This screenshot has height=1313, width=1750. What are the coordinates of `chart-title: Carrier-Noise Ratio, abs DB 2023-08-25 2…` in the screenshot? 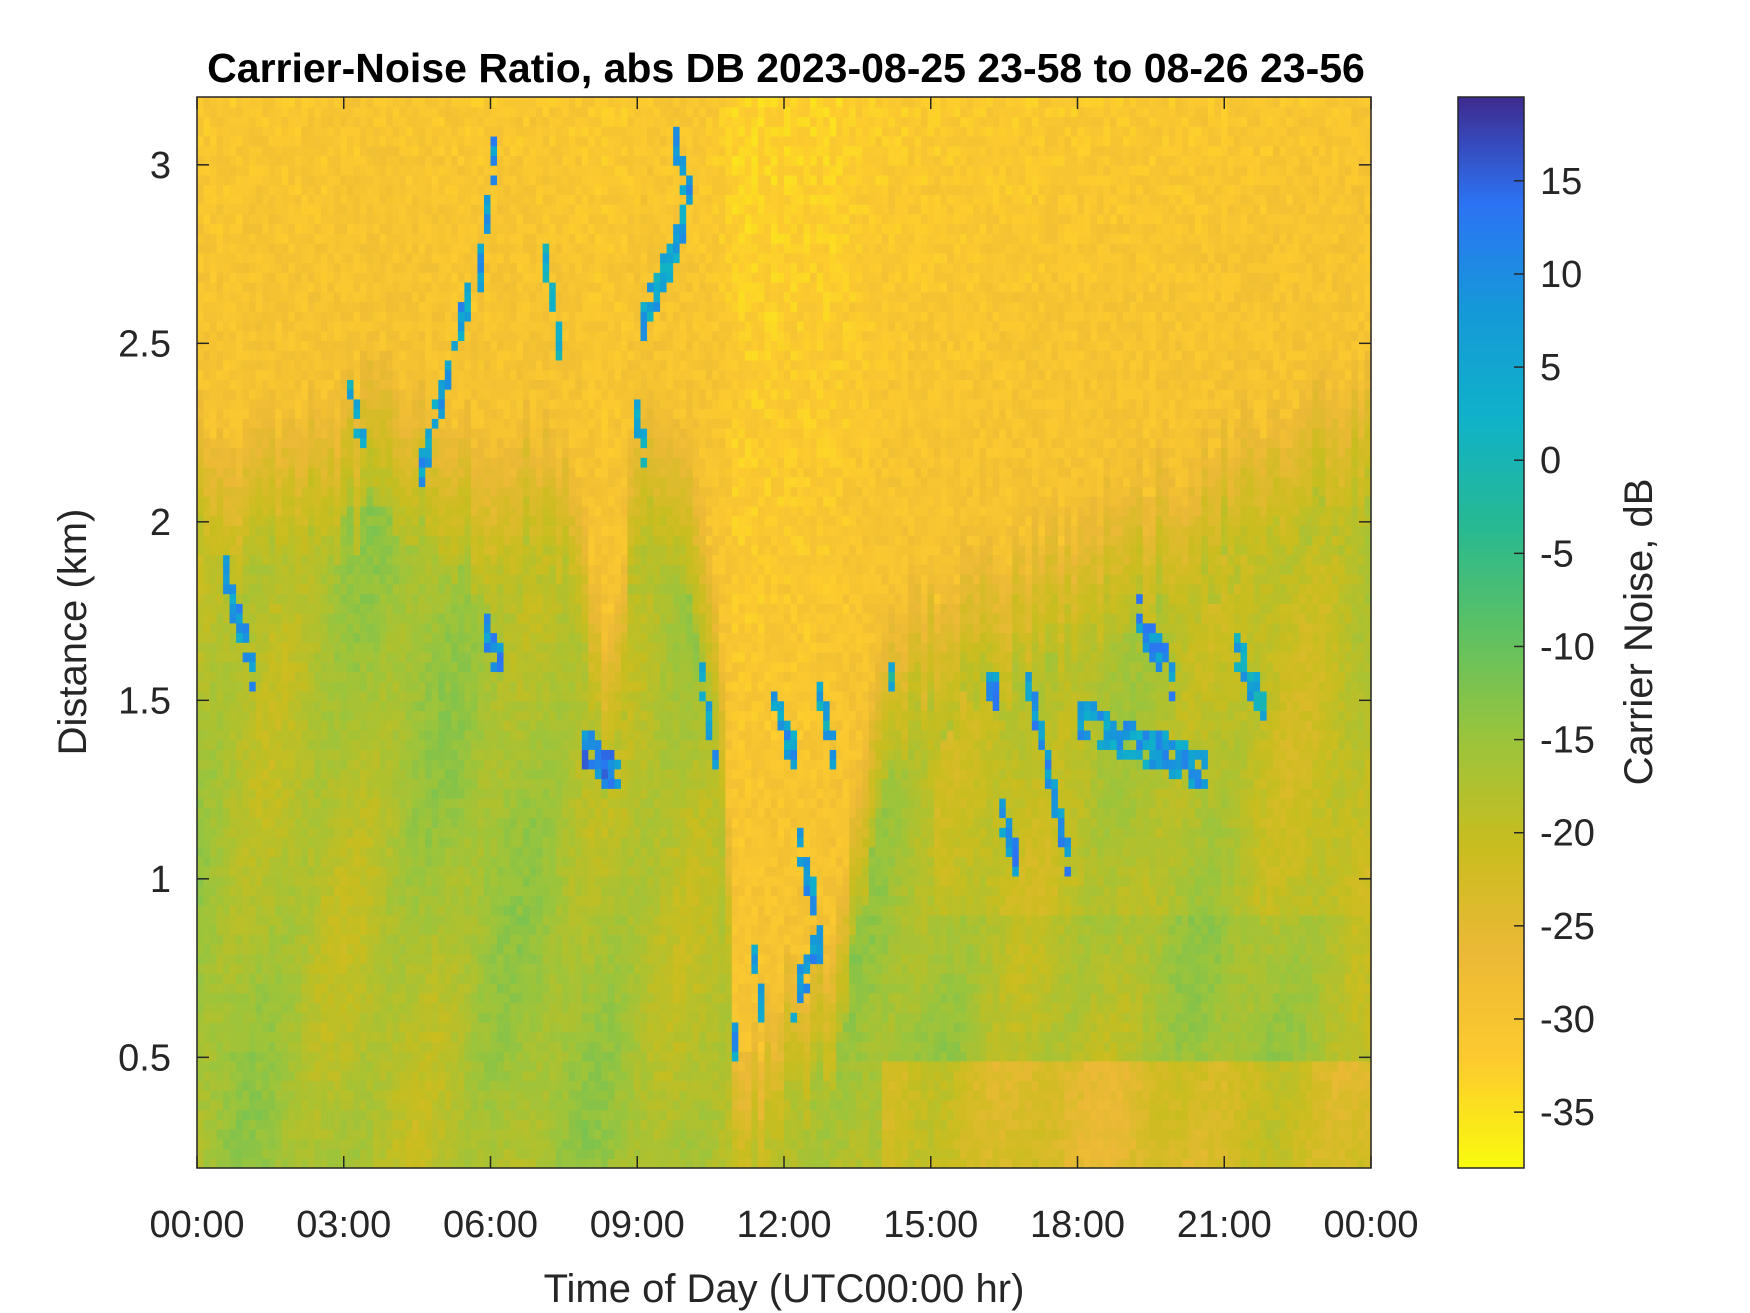 It's located at (786, 68).